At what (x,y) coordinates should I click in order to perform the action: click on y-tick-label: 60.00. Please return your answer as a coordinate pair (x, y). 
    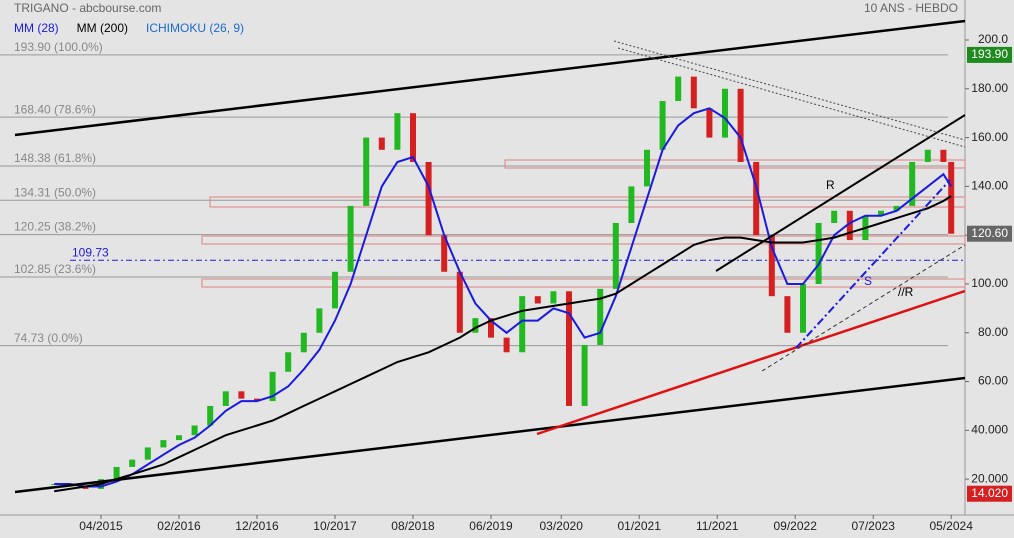
    Looking at the image, I should click on (993, 381).